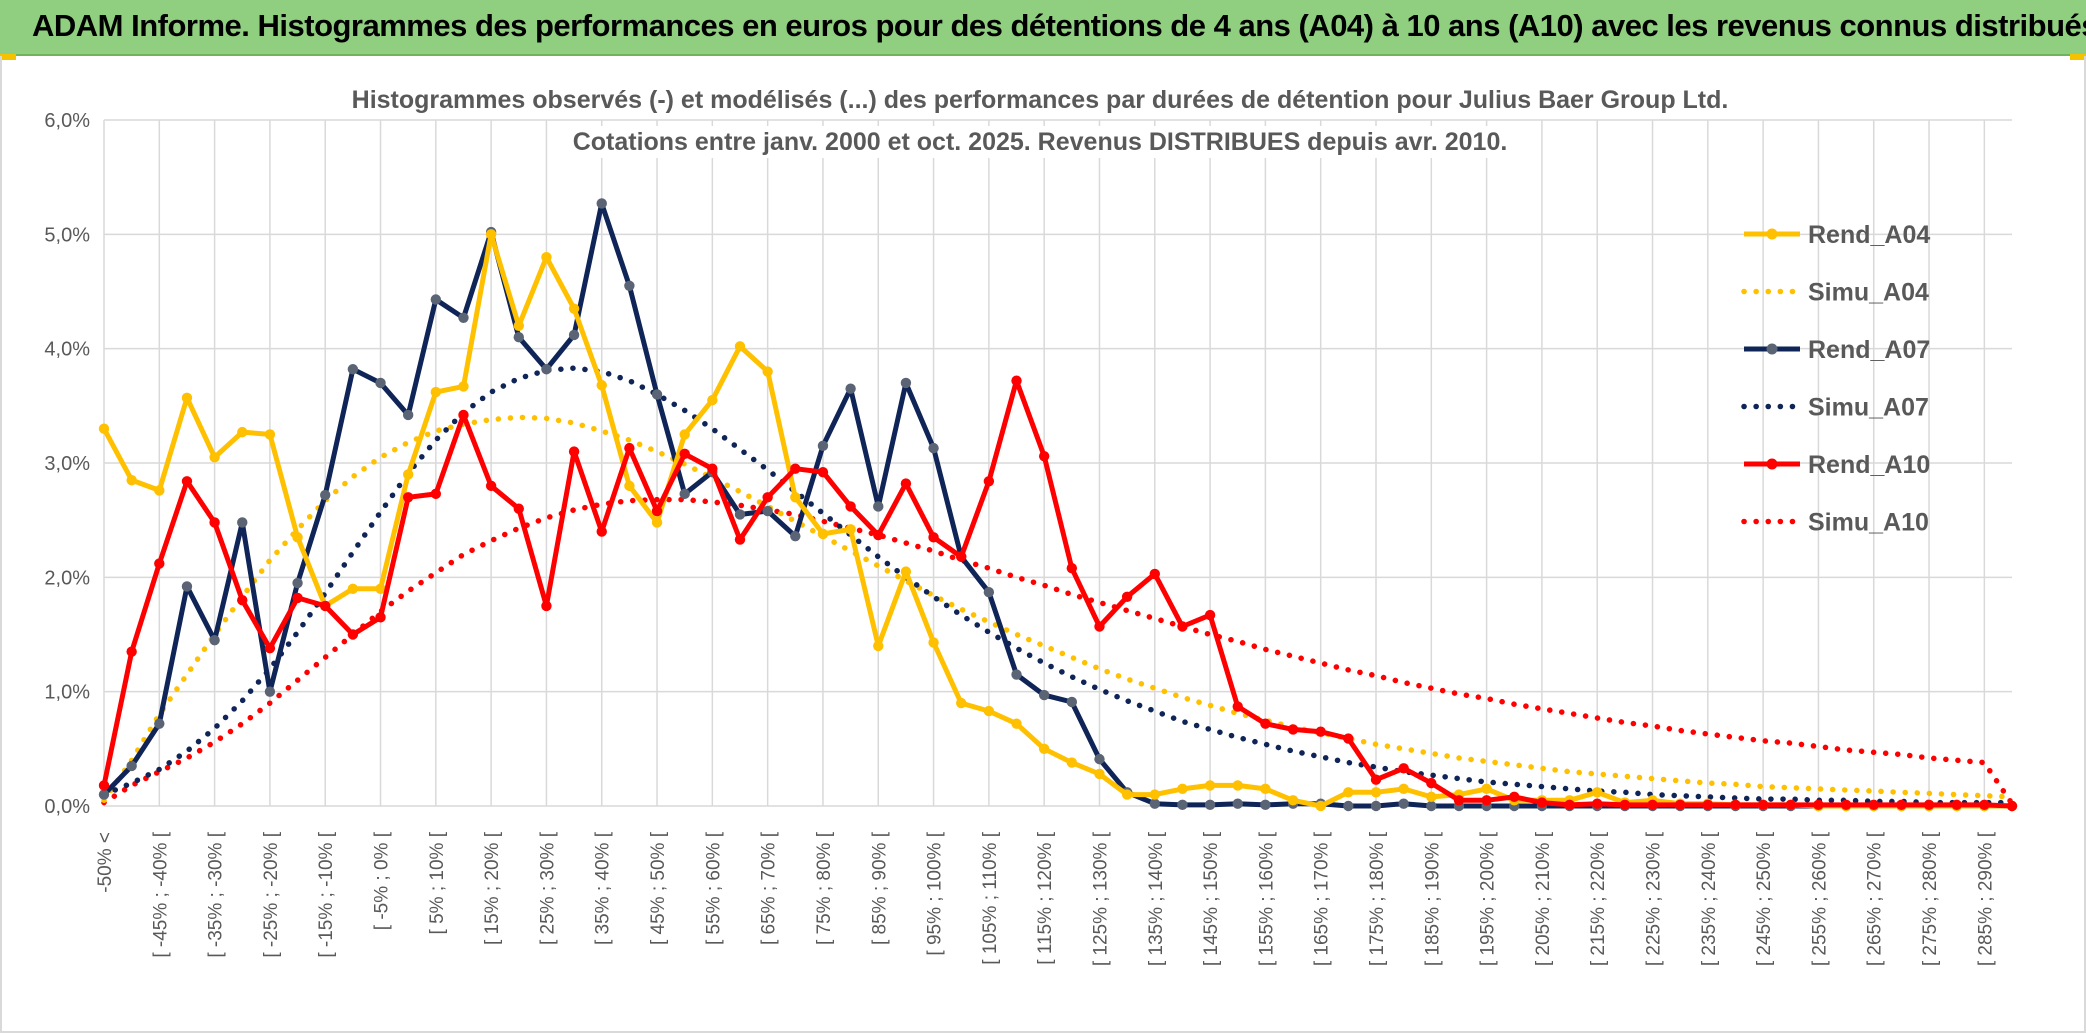 The image size is (2086, 1033). What do you see at coordinates (1869, 235) in the screenshot?
I see `legend-label: Rend_A04` at bounding box center [1869, 235].